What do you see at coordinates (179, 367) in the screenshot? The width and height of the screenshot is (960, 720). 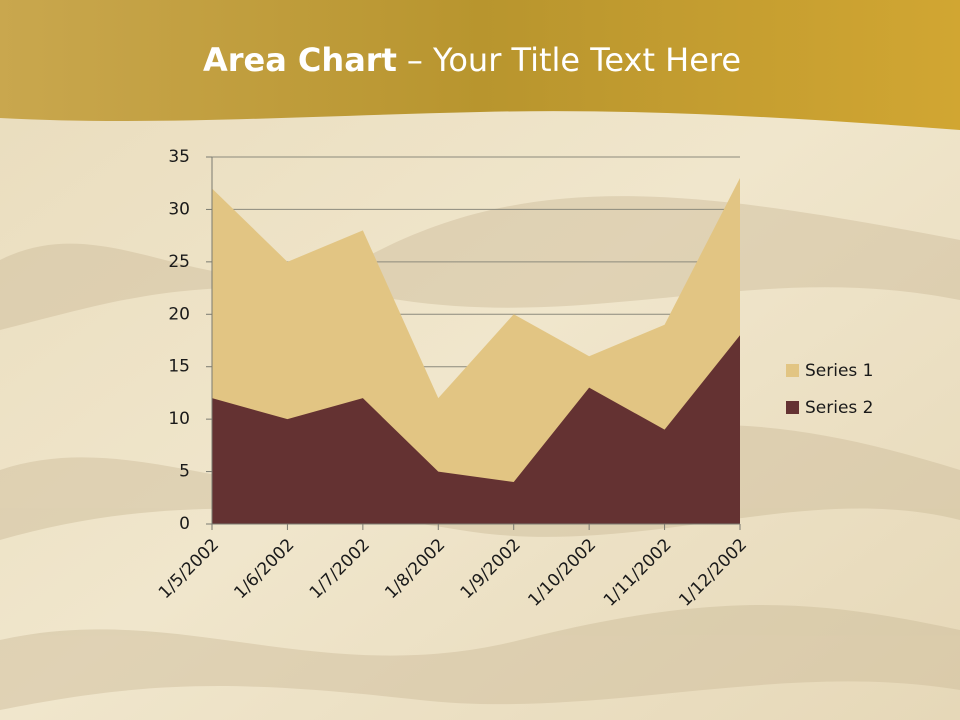 I see `y-tick-label: 15` at bounding box center [179, 367].